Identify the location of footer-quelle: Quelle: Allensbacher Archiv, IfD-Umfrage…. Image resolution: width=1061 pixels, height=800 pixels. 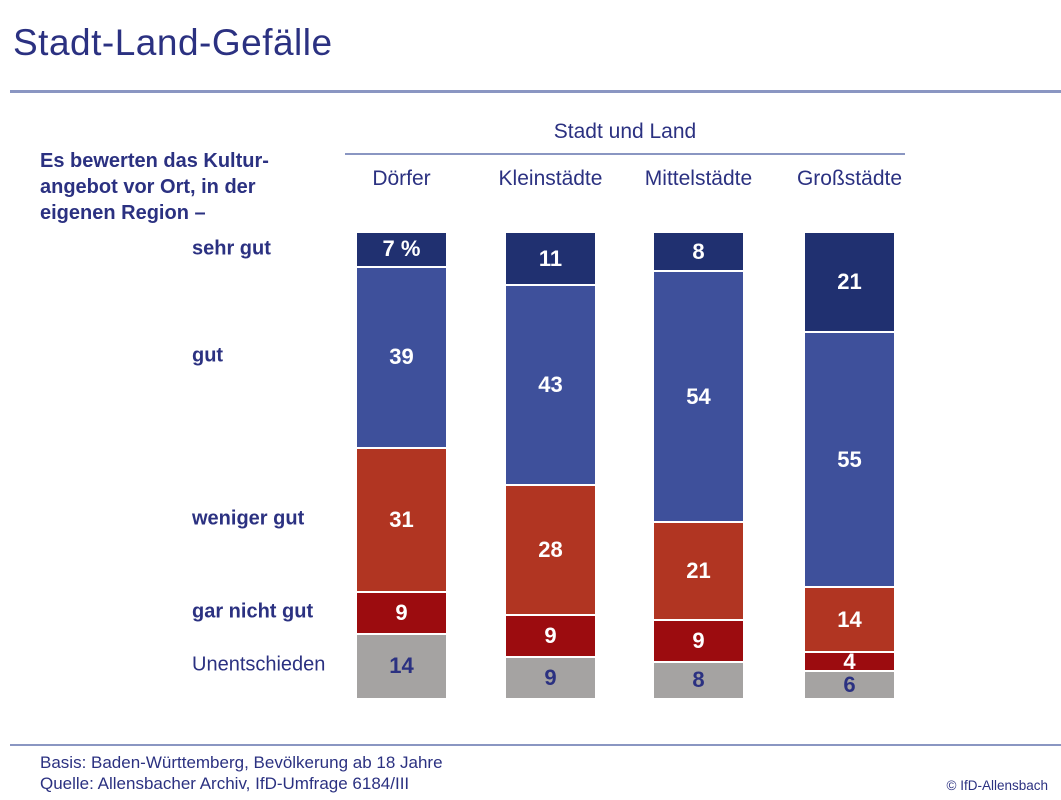
(225, 783).